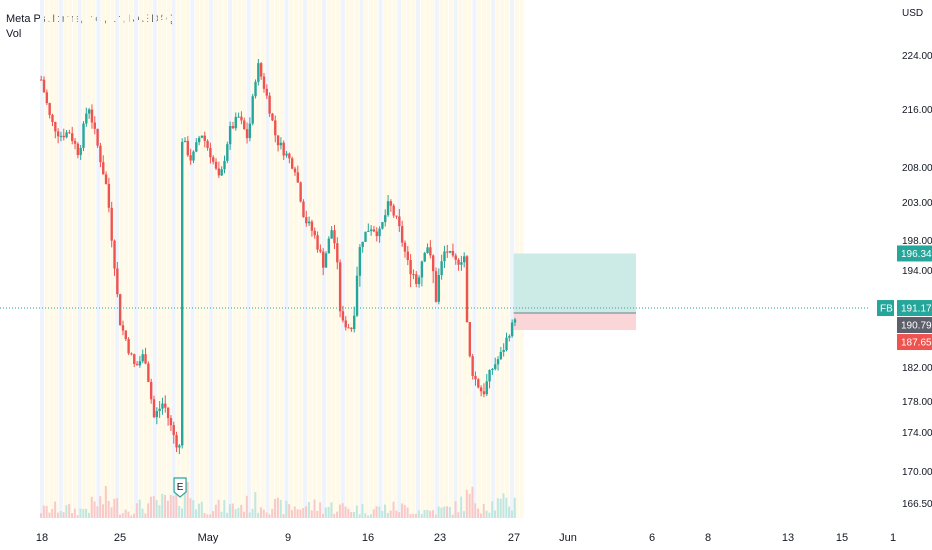 This screenshot has width=932, height=550. Describe the element at coordinates (917, 504) in the screenshot. I see `y-tick-label: 166.50` at that location.